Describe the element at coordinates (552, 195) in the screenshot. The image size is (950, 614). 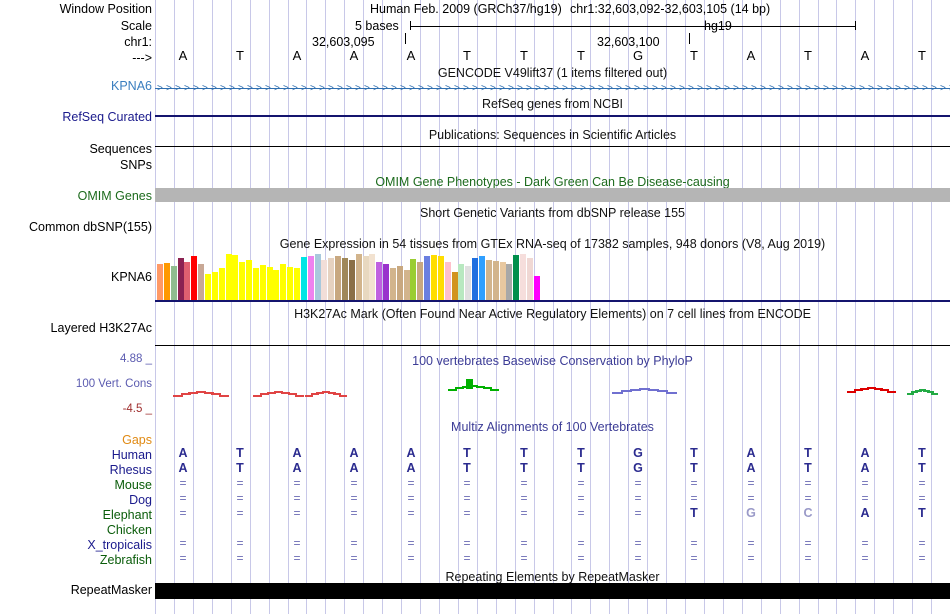
I see `omim-gene-block` at that location.